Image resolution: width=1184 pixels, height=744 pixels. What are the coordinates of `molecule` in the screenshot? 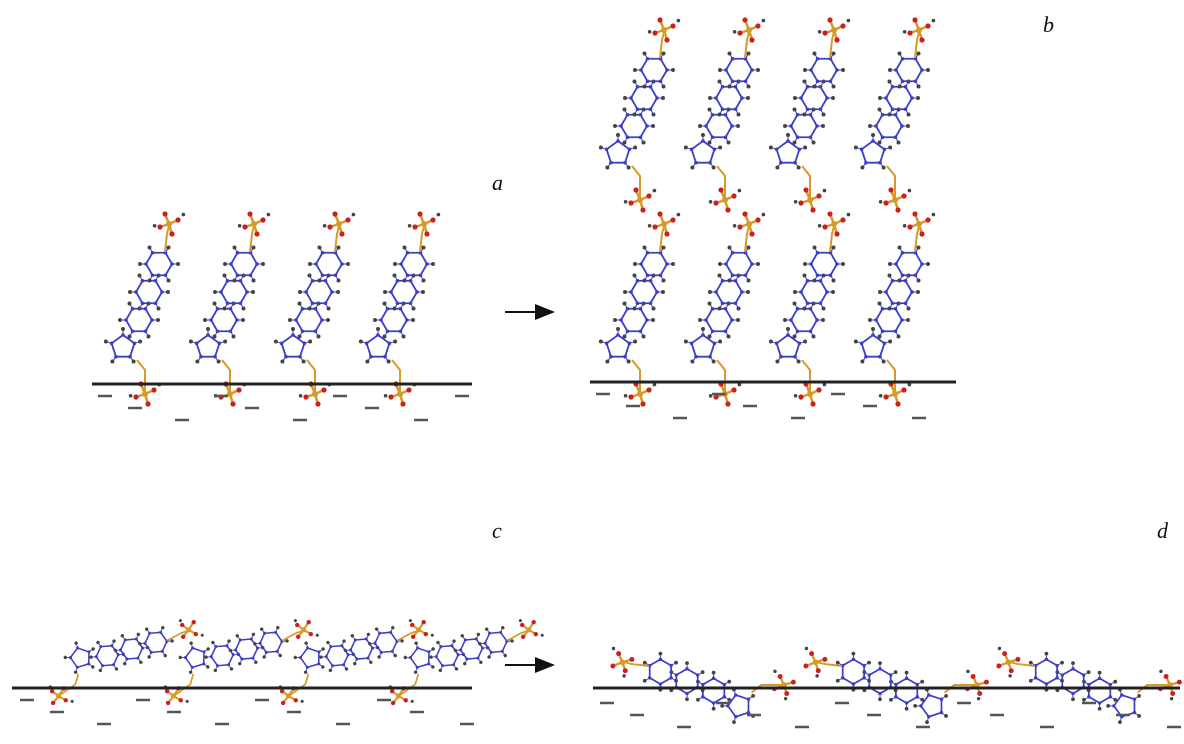 It's located at (703, 685).